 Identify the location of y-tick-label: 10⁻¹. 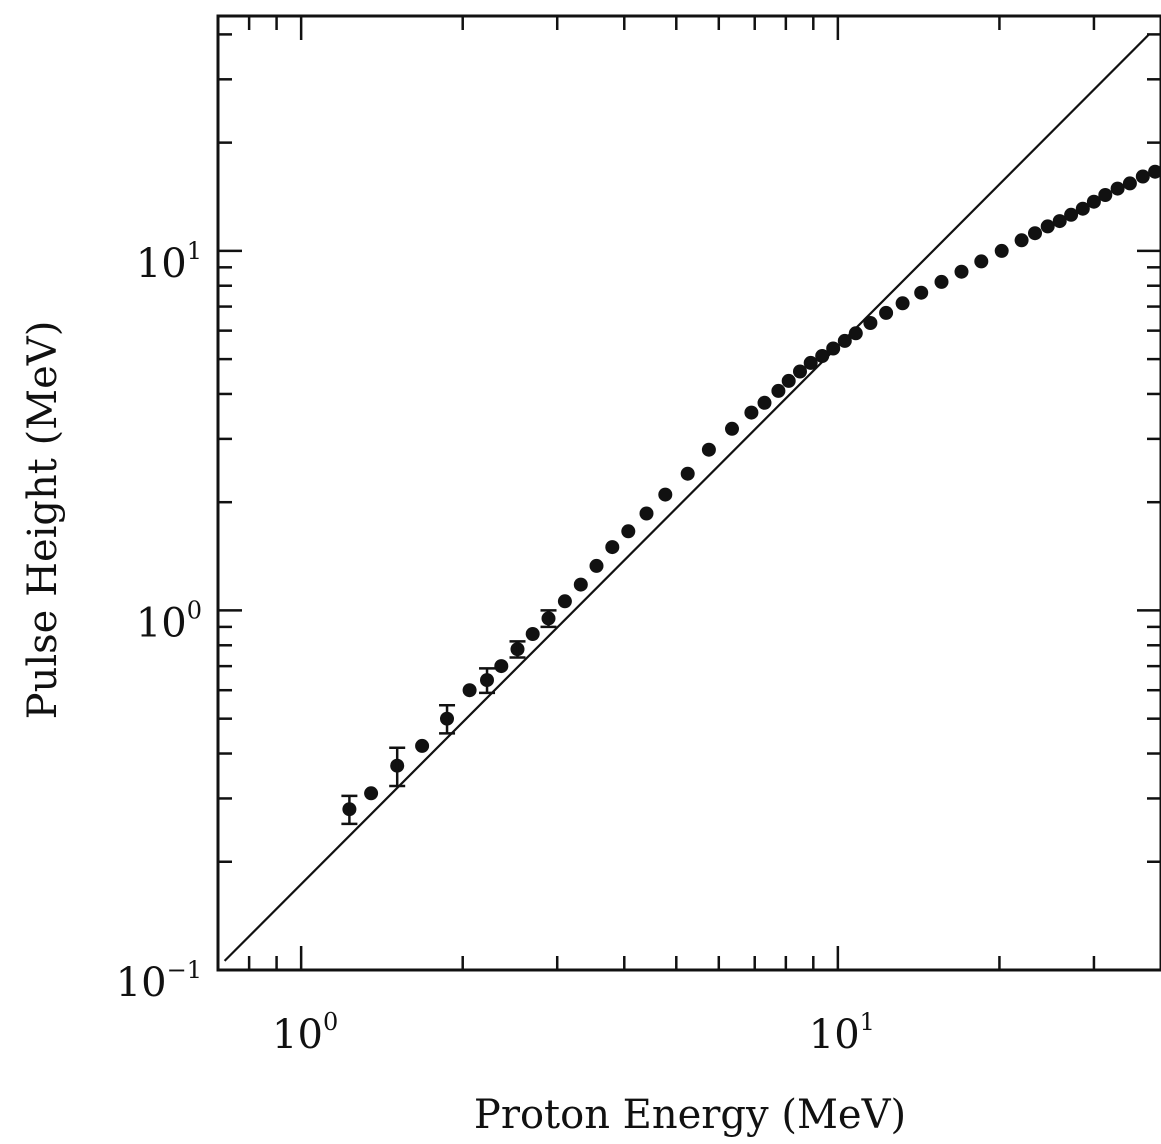
(159, 981).